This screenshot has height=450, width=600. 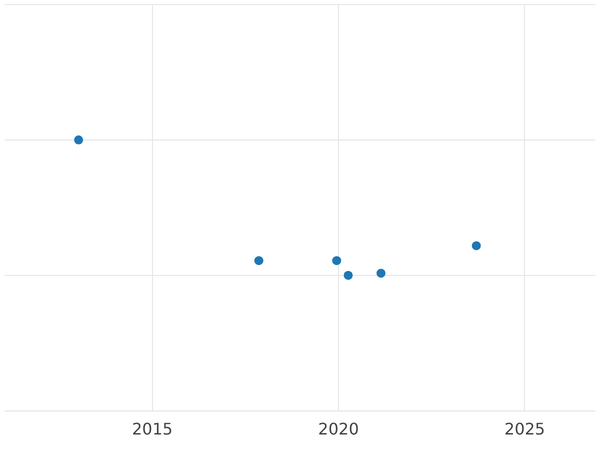 I want to click on x-tick-label: 2025, so click(x=525, y=429).